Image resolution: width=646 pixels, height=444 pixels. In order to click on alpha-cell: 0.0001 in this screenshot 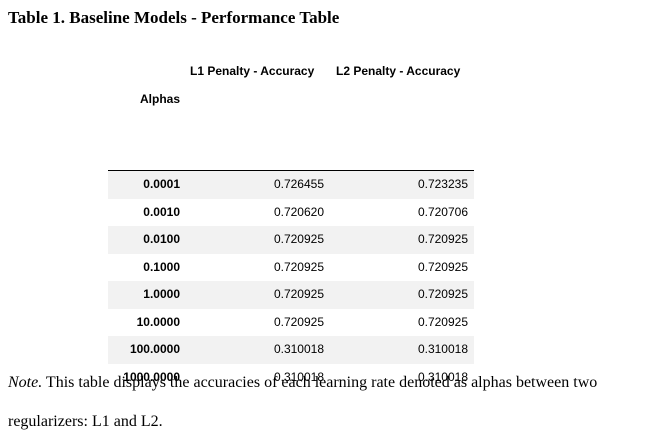, I will do `click(161, 184)`.